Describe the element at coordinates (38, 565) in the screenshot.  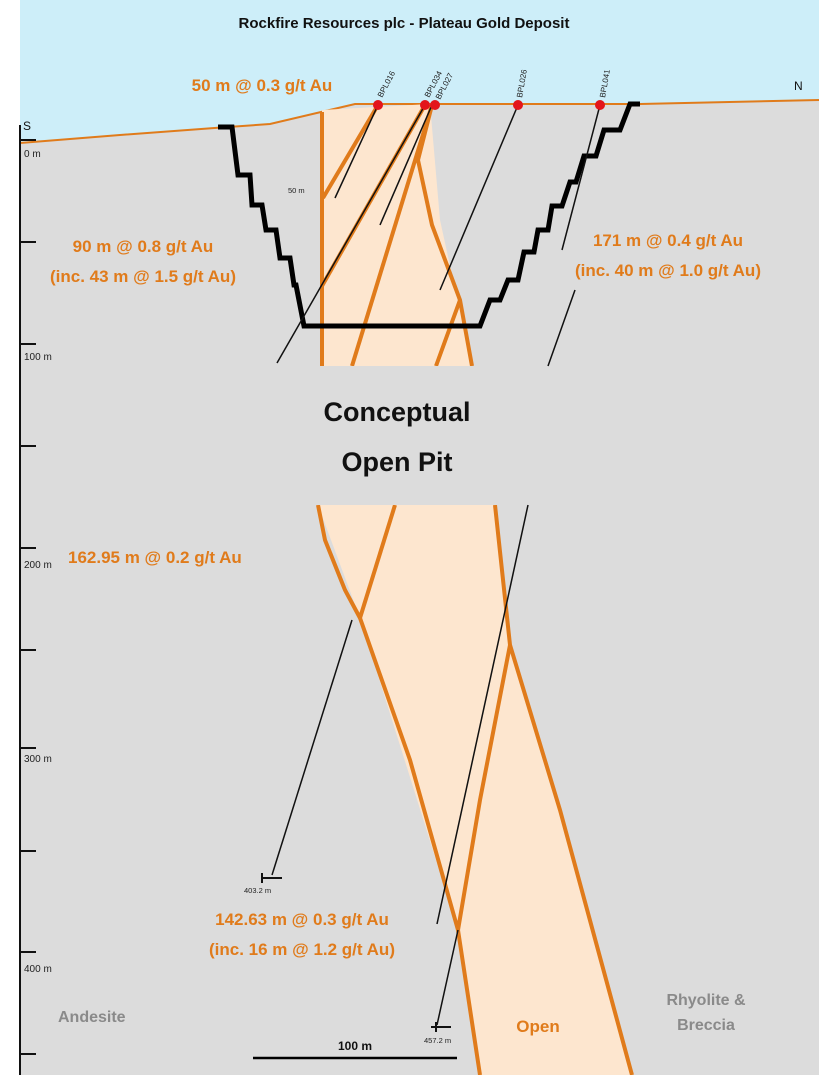
I see `depth-label-200: 200 m` at that location.